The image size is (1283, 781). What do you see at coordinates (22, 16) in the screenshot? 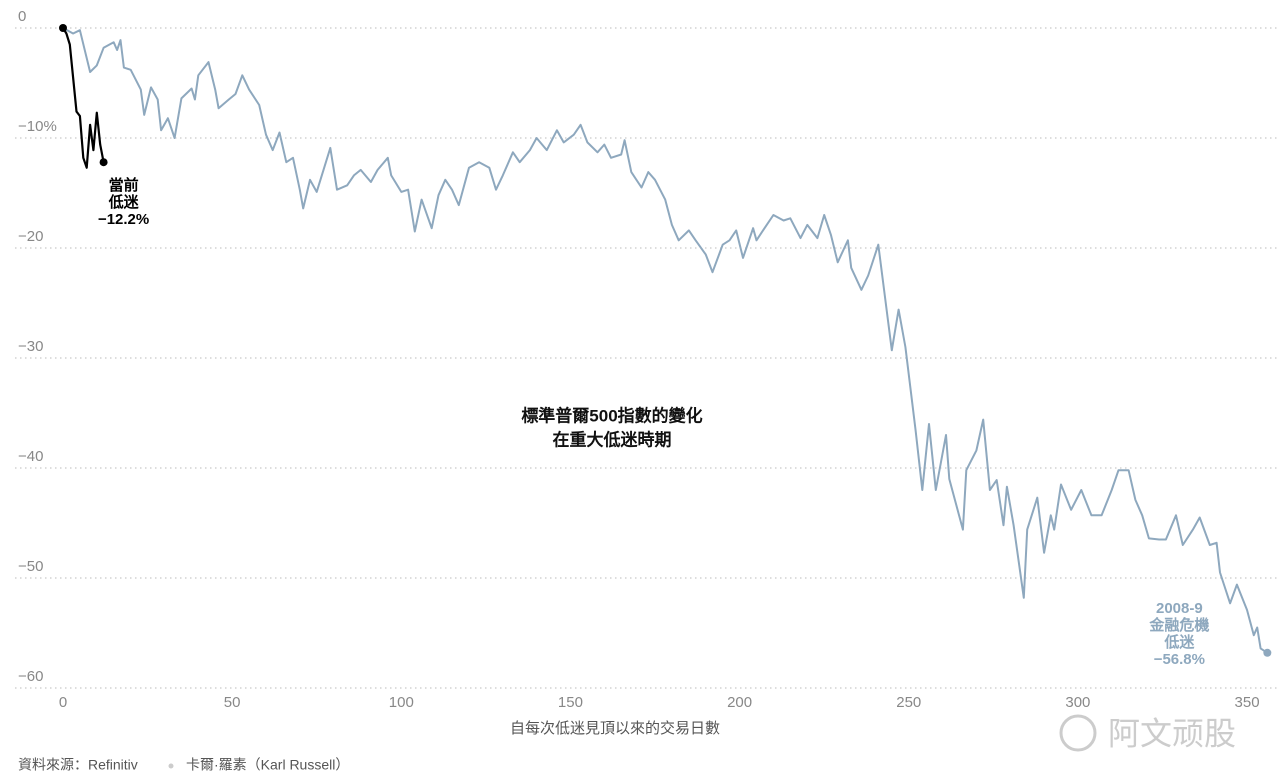
I see `y-tick-label: 0` at bounding box center [22, 16].